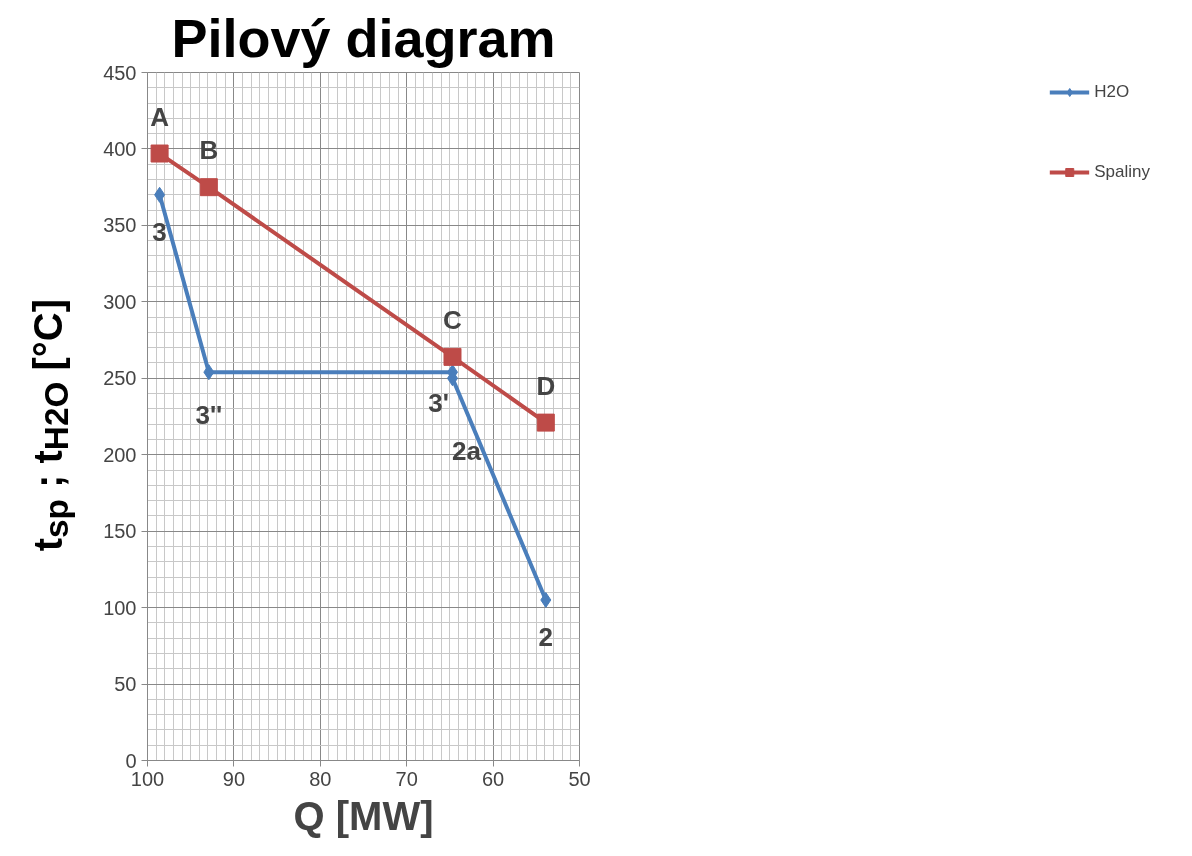 The height and width of the screenshot is (856, 1192). I want to click on y-tick-label: 400, so click(120, 148).